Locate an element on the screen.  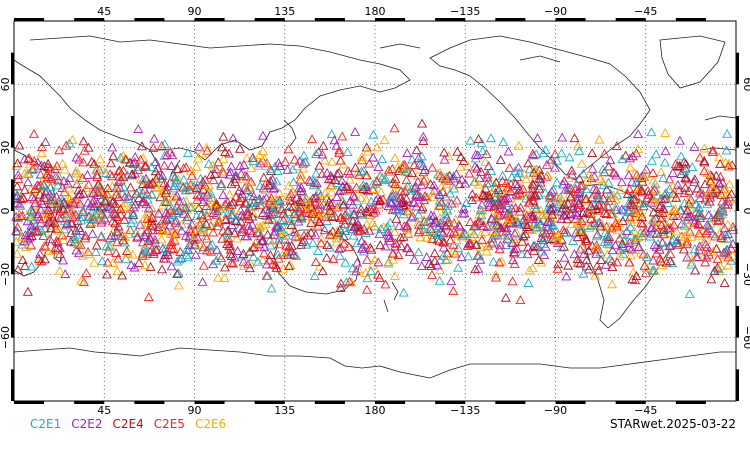
right-lat-label: 60 is located at coordinates (745, 84).